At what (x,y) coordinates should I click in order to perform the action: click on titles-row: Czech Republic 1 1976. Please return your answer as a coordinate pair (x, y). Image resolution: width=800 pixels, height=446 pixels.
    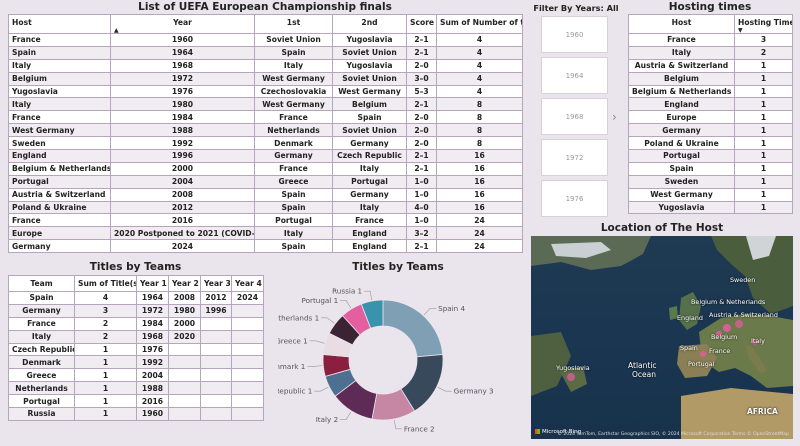
    Looking at the image, I should click on (136, 349).